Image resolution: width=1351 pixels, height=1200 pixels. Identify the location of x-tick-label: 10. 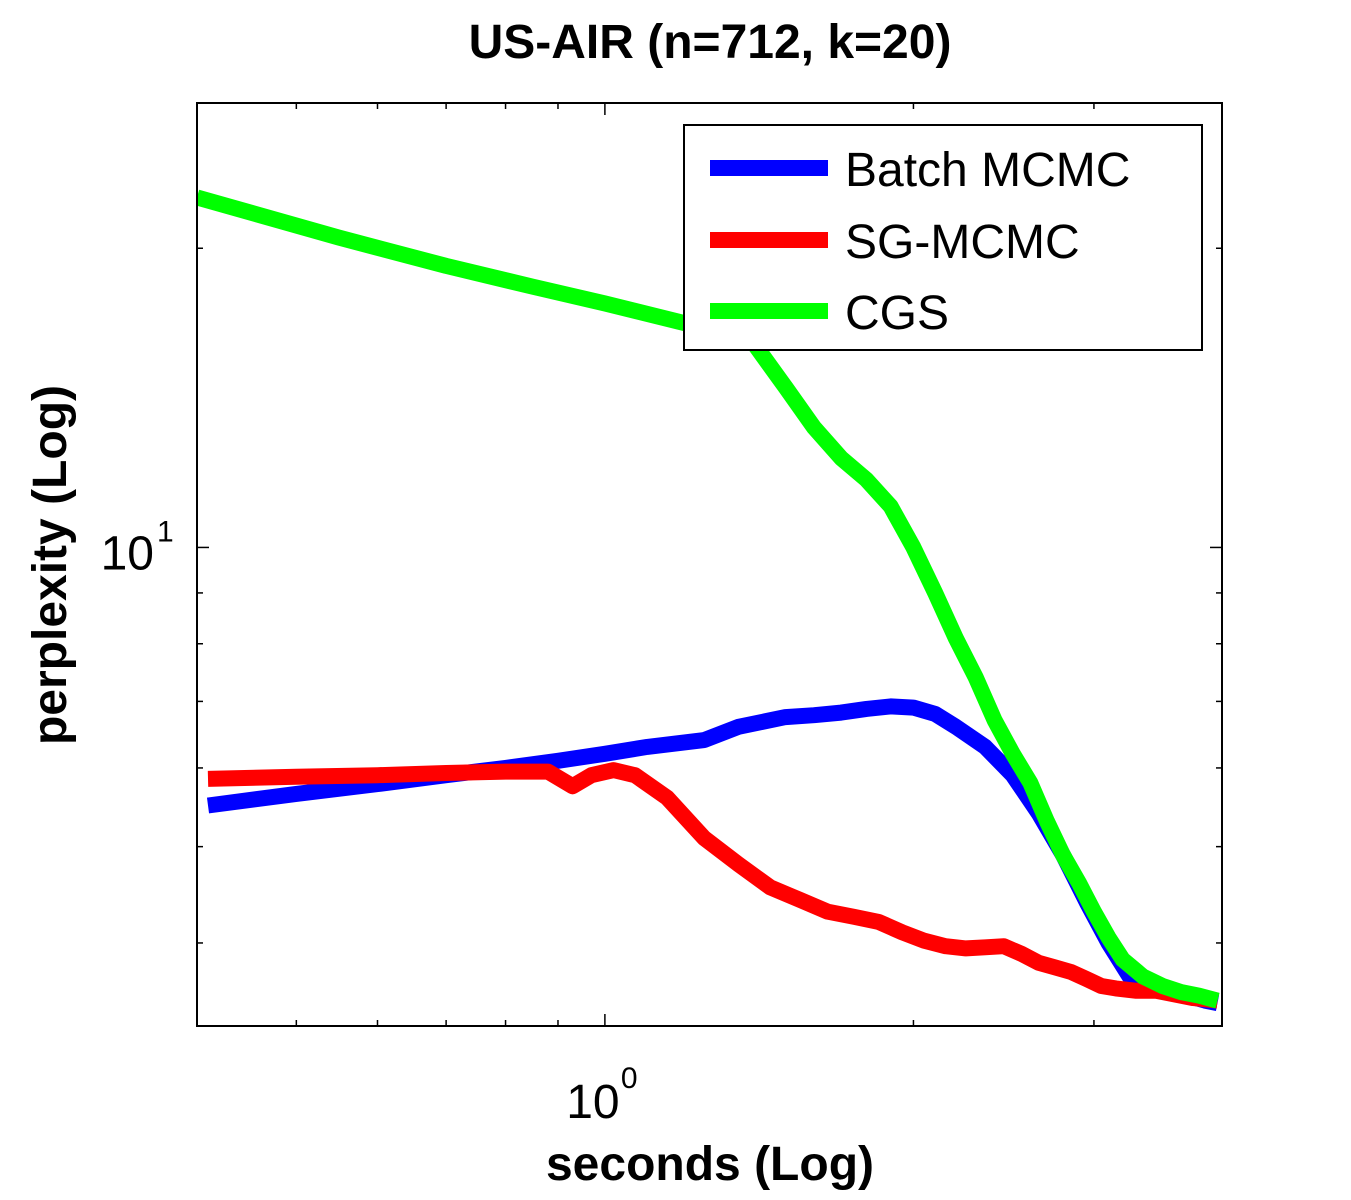
(592, 1102).